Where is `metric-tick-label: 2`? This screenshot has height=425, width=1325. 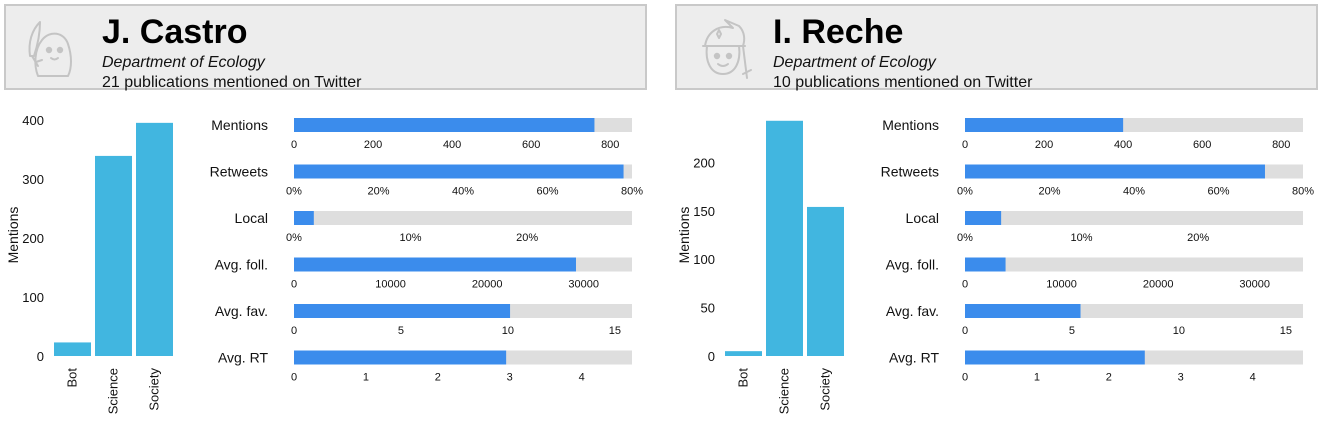
metric-tick-label: 2 is located at coordinates (438, 378).